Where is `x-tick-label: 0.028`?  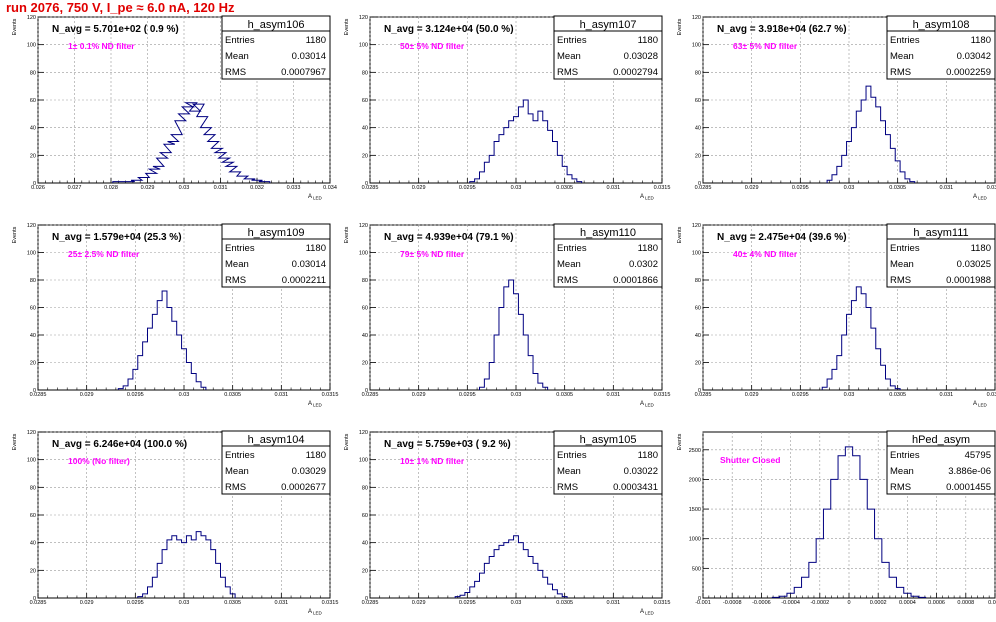
x-tick-label: 0.028 is located at coordinates (111, 188).